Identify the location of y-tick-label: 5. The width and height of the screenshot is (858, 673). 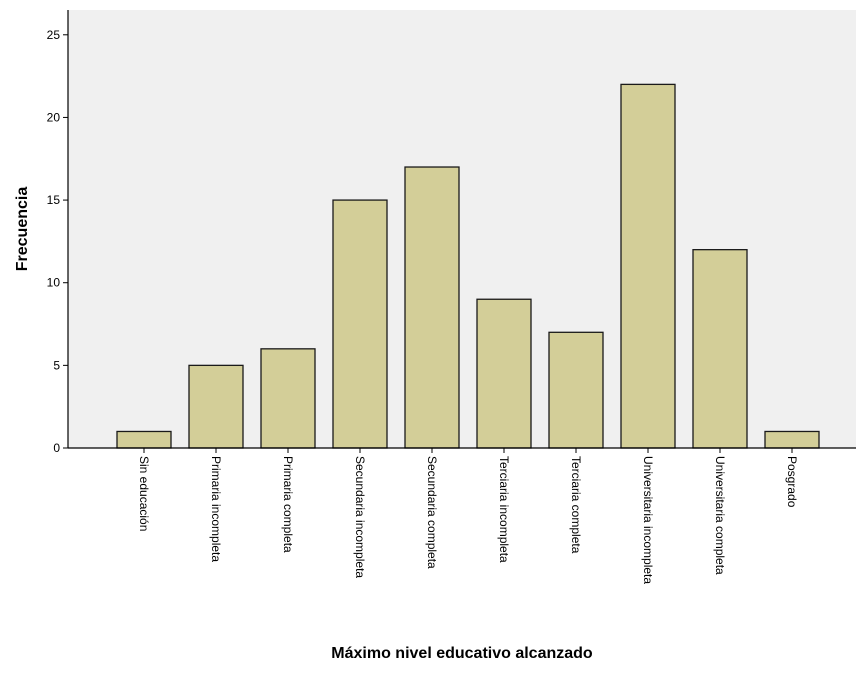
(56, 365).